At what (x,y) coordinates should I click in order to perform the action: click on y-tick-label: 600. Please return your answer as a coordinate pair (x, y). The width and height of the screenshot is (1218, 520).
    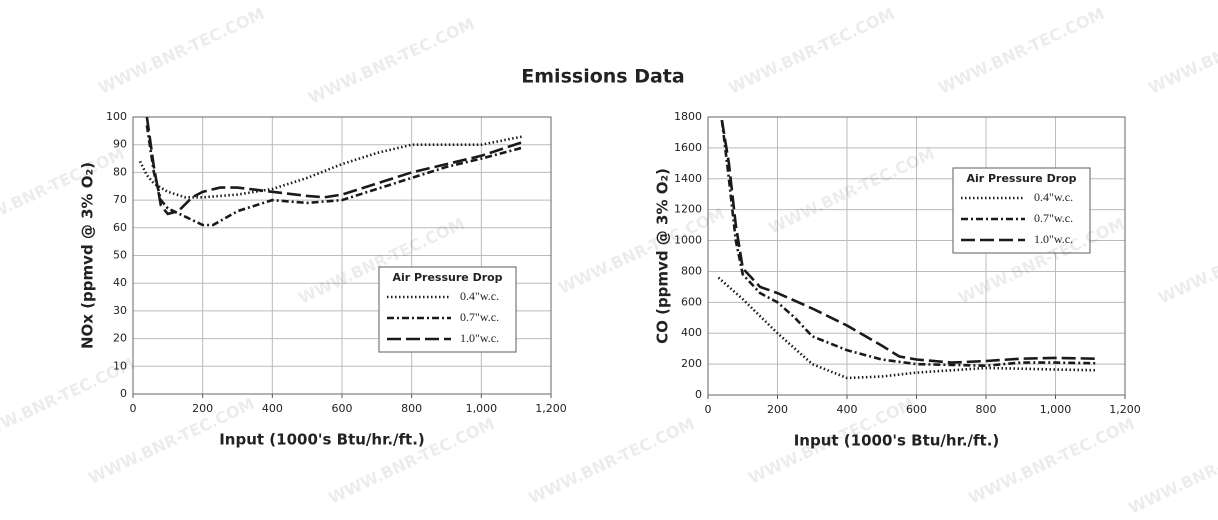
    Looking at the image, I should click on (691, 301).